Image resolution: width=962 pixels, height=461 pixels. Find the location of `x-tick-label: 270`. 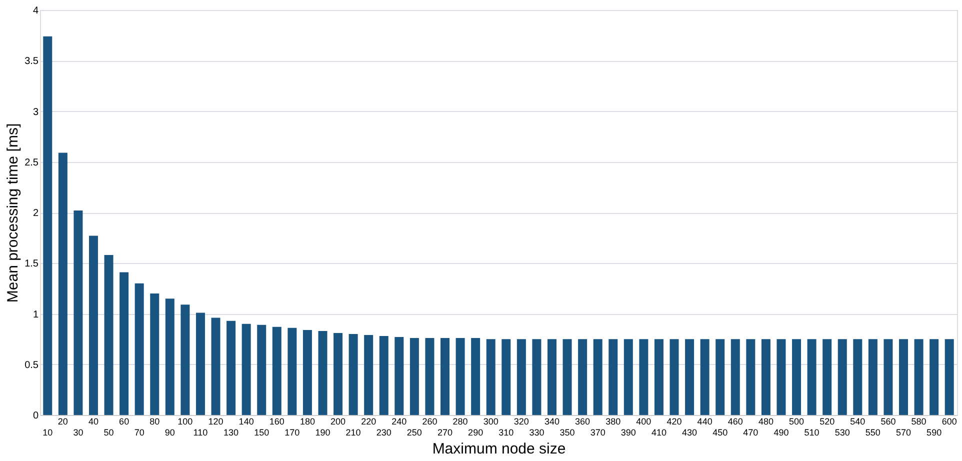

x-tick-label: 270 is located at coordinates (445, 433).